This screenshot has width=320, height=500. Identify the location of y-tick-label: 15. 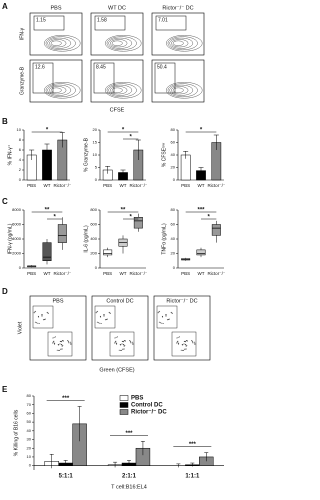
(95, 142).